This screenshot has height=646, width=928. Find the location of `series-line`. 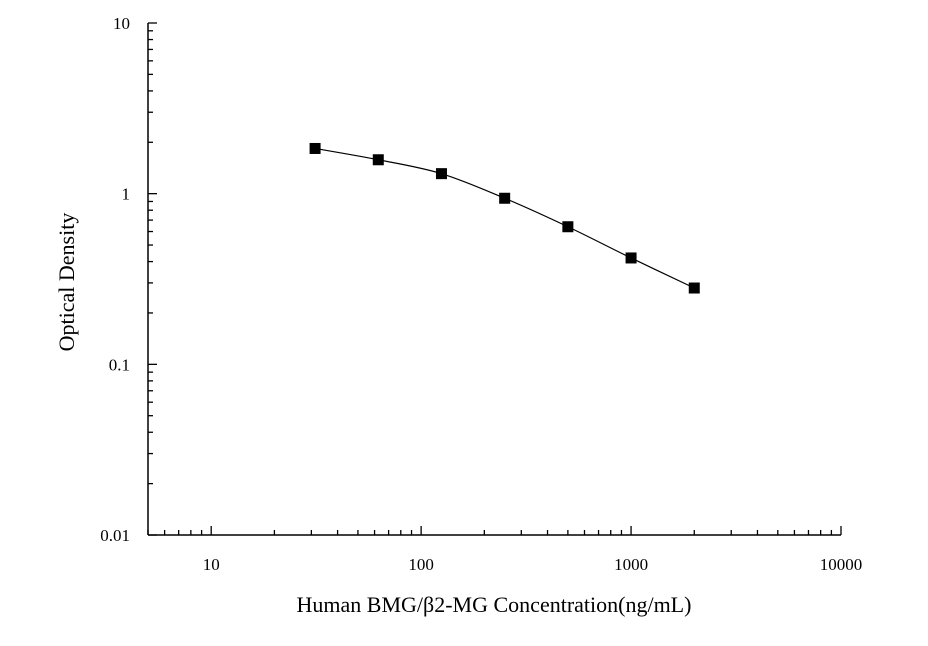

series-line is located at coordinates (504, 218).